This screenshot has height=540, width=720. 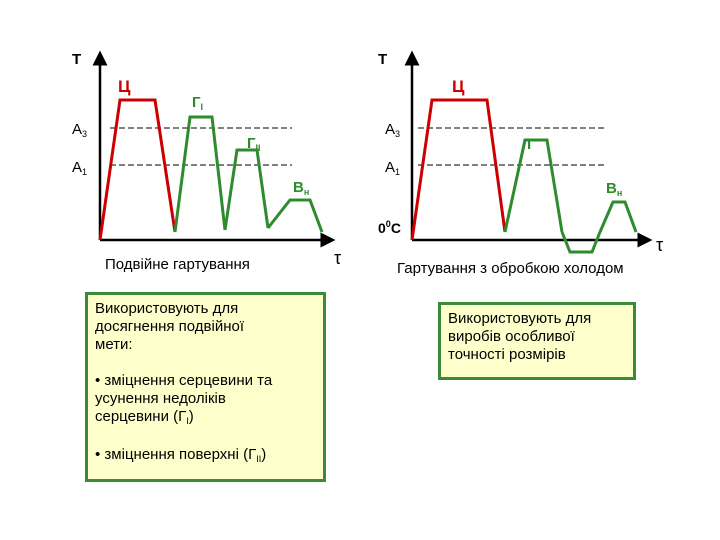 I want to click on right-tau-label: τ, so click(x=660, y=245).